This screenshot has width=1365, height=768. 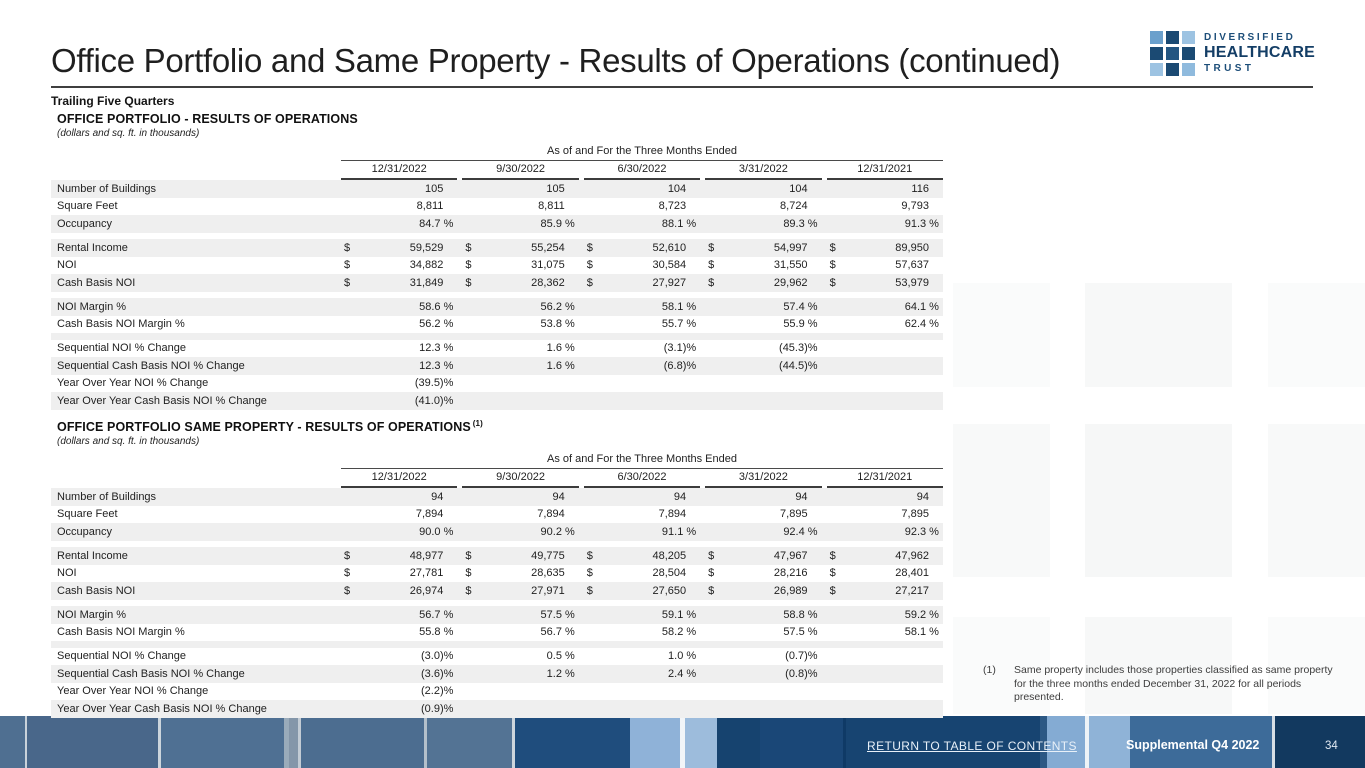 What do you see at coordinates (1260, 52) in the screenshot?
I see `logo-line-healthcare: HEALTHCARE` at bounding box center [1260, 52].